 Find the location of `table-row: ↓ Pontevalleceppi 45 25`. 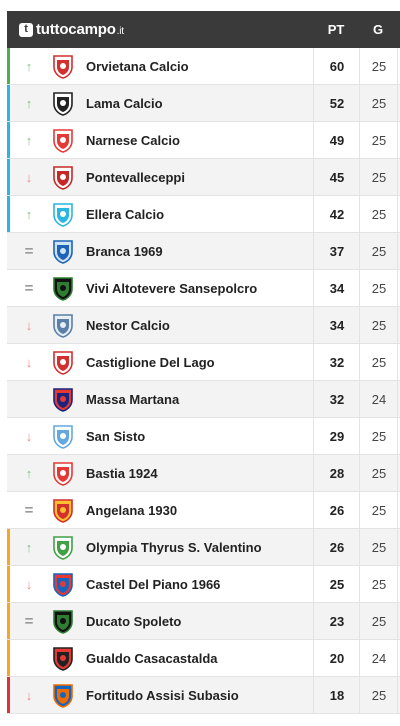

table-row: ↓ Pontevalleceppi 45 25 is located at coordinates (203, 177).